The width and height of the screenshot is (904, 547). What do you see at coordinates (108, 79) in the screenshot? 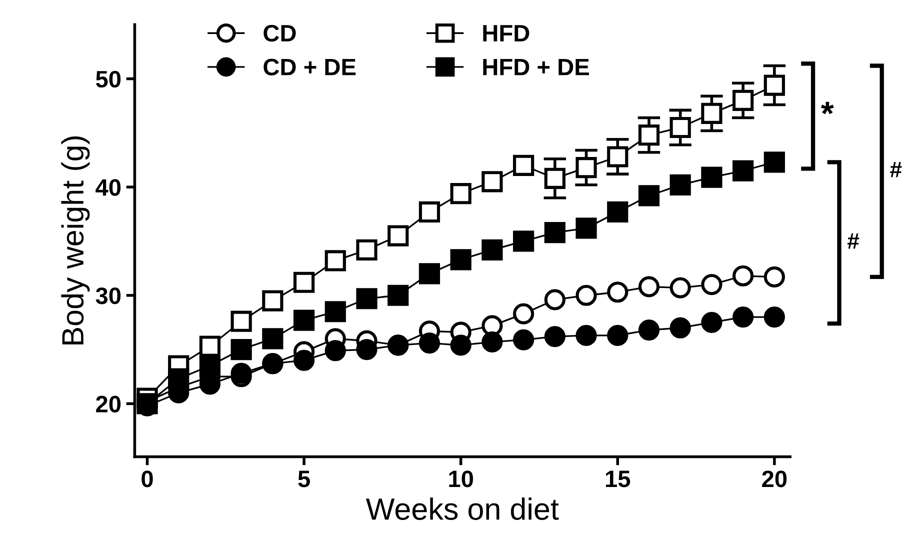
I see `y-tick-label: 50` at bounding box center [108, 79].